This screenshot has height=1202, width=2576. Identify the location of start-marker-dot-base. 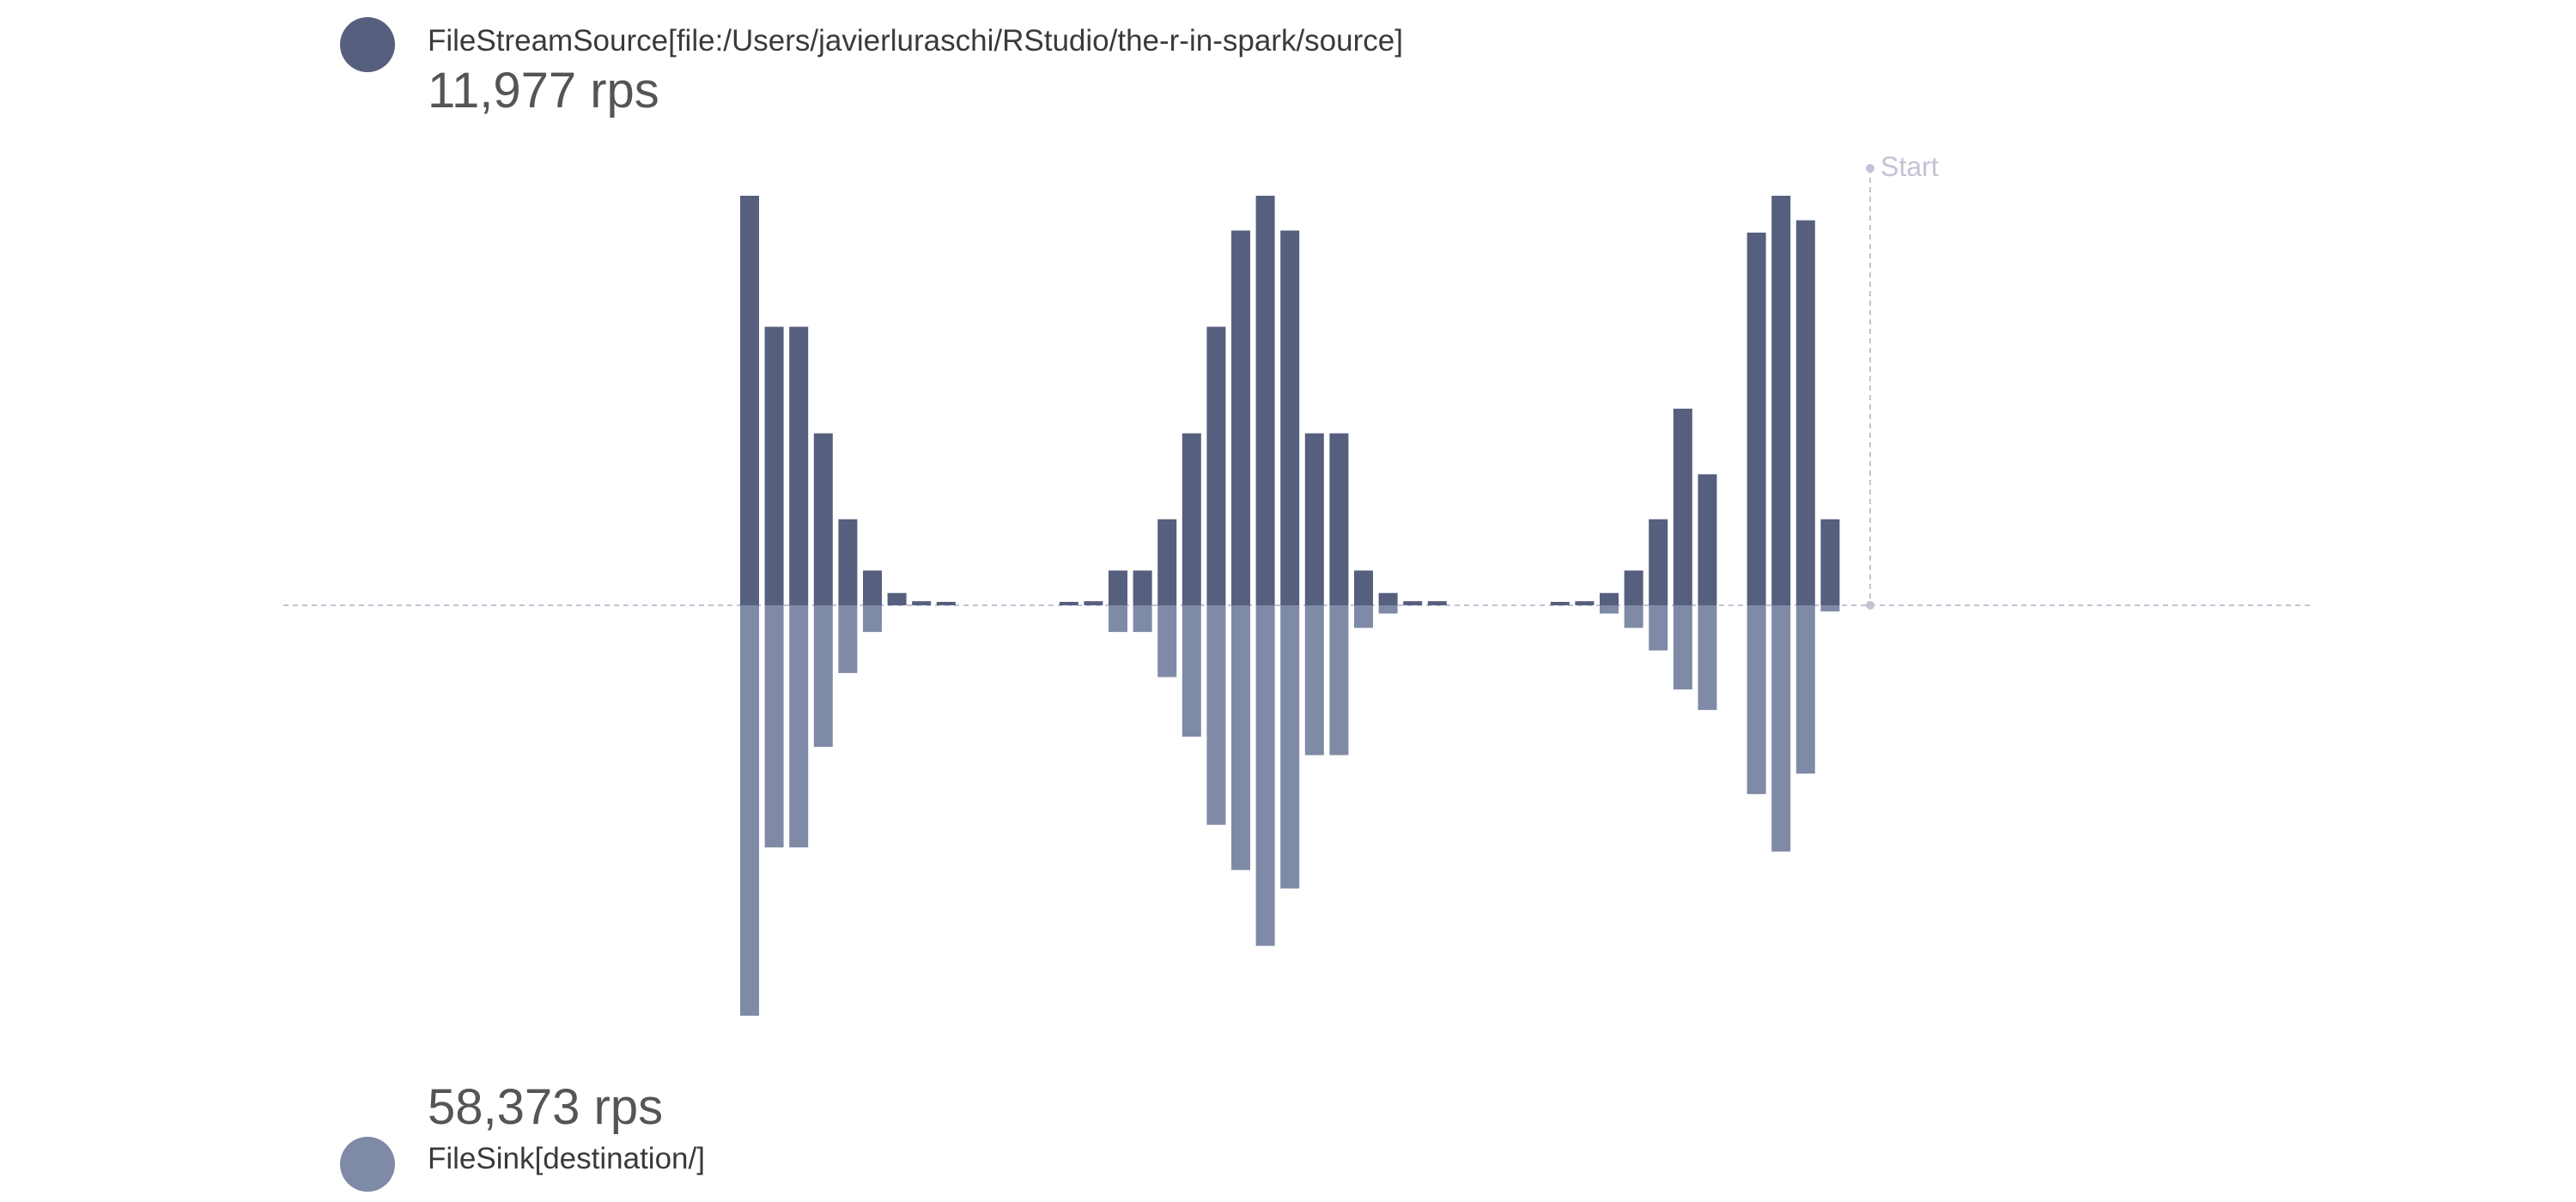
(1870, 605).